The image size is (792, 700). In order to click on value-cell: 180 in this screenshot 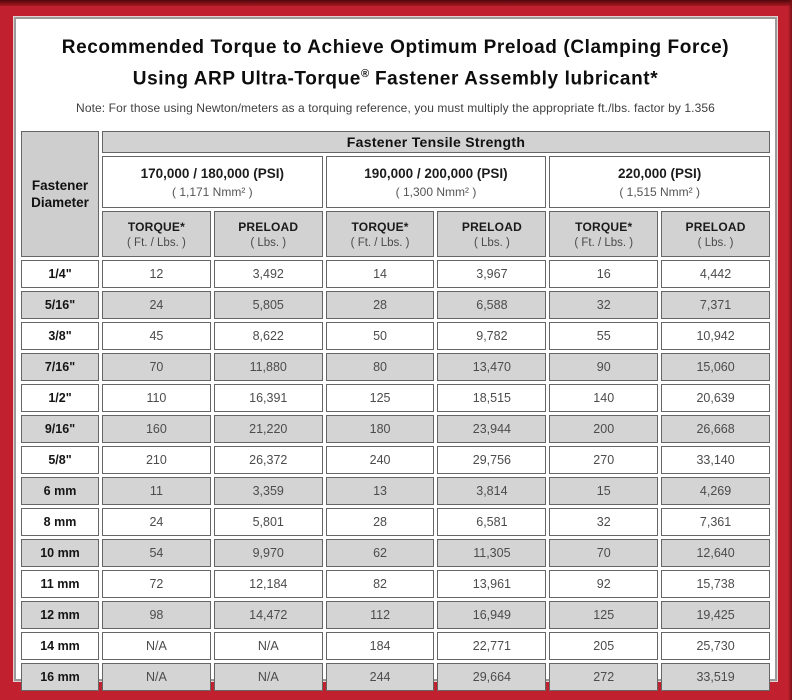, I will do `click(380, 429)`.